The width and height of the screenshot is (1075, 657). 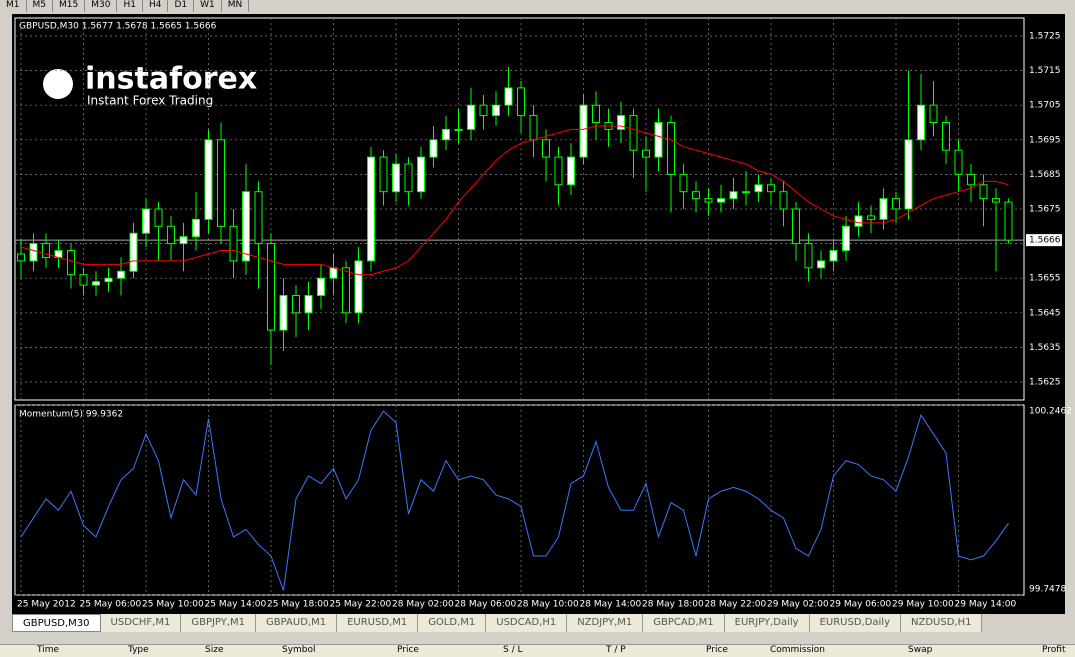 I want to click on symbol-tab: EURUSD,Daily, so click(x=855, y=623).